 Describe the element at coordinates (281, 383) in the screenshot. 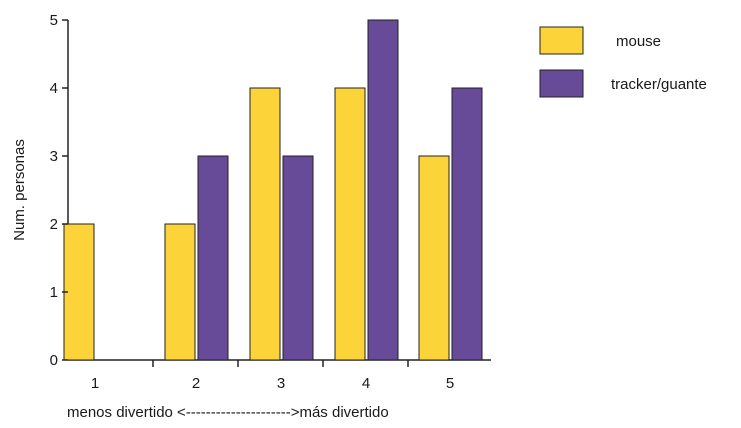

I see `x-tick-label: 3` at that location.